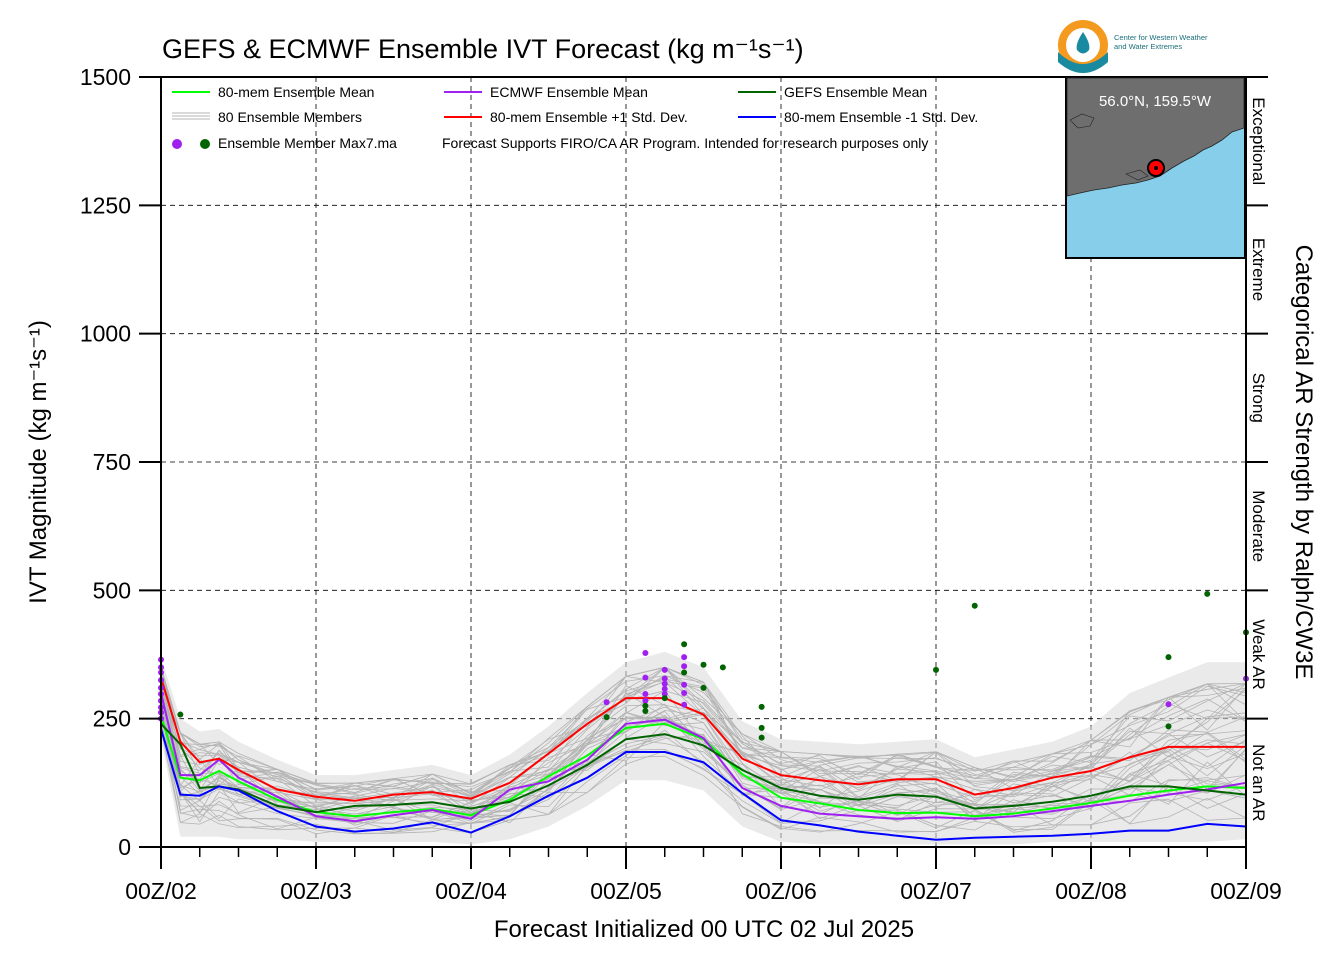  What do you see at coordinates (38, 462) in the screenshot?
I see `y-axis-label: IVT Magnitude (kg m⁻¹s⁻¹)` at bounding box center [38, 462].